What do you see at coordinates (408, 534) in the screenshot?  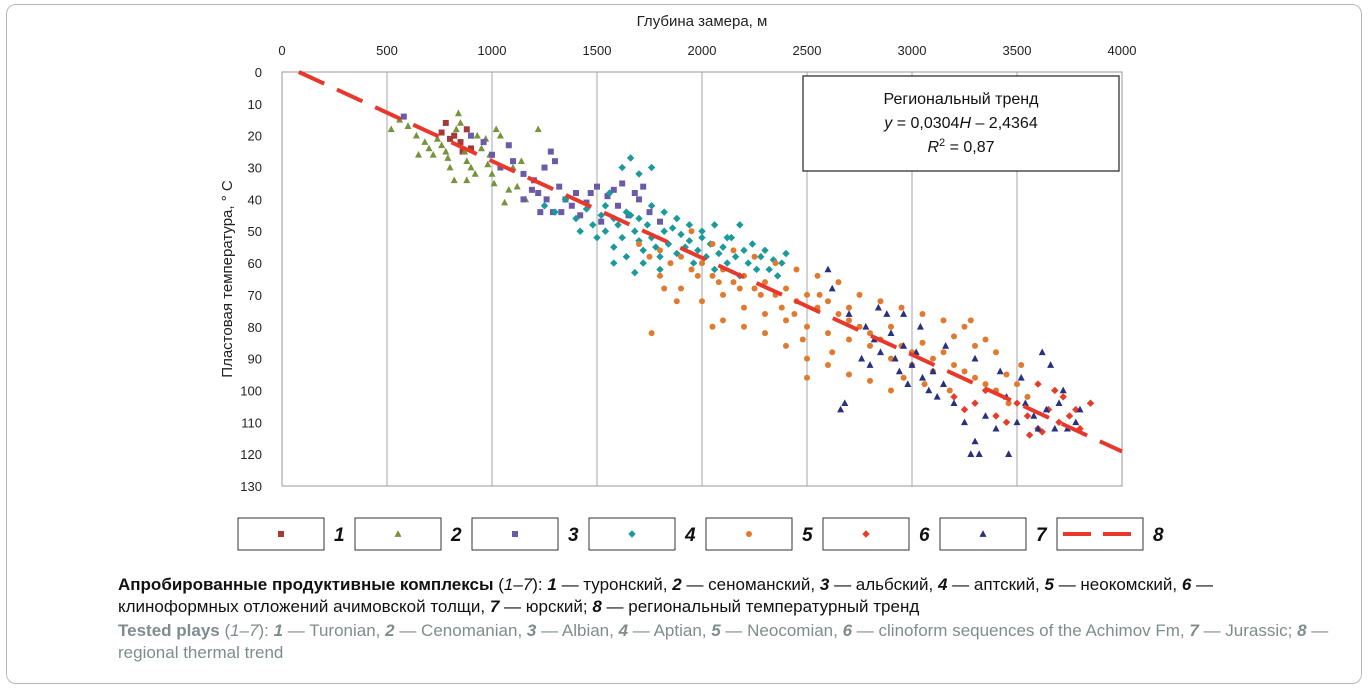 I see `legend-item-2: 2` at bounding box center [408, 534].